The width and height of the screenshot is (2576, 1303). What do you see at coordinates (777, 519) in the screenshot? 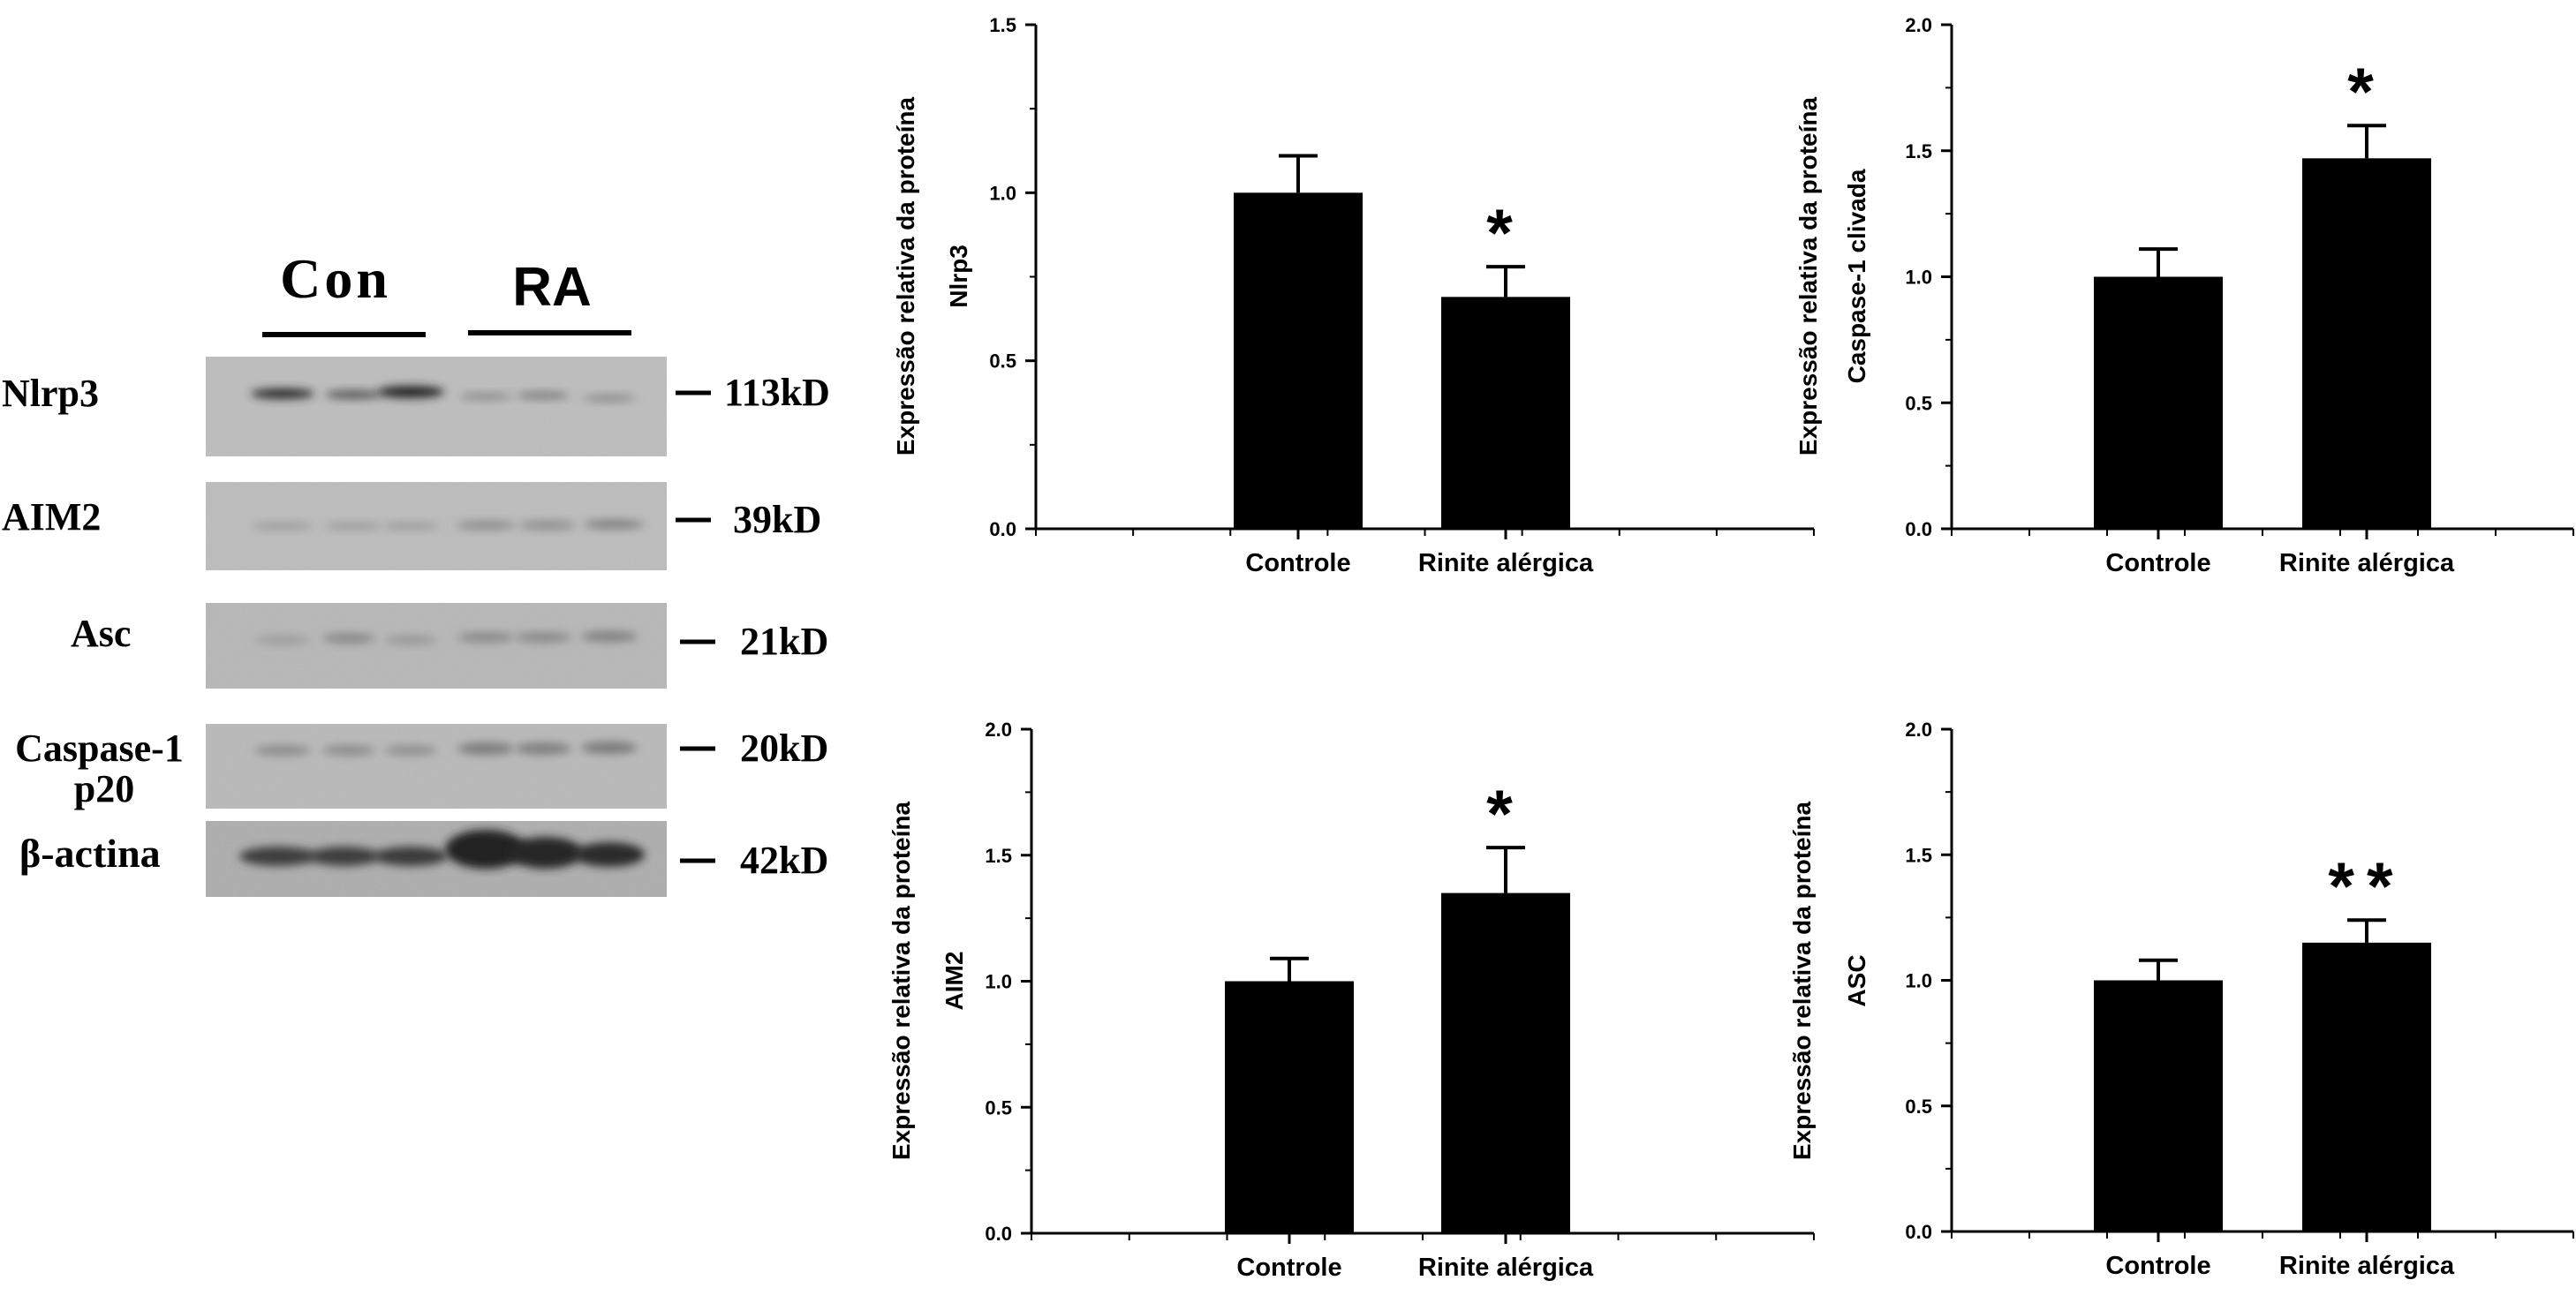
I see `kd-label-aim2: 39kD` at bounding box center [777, 519].